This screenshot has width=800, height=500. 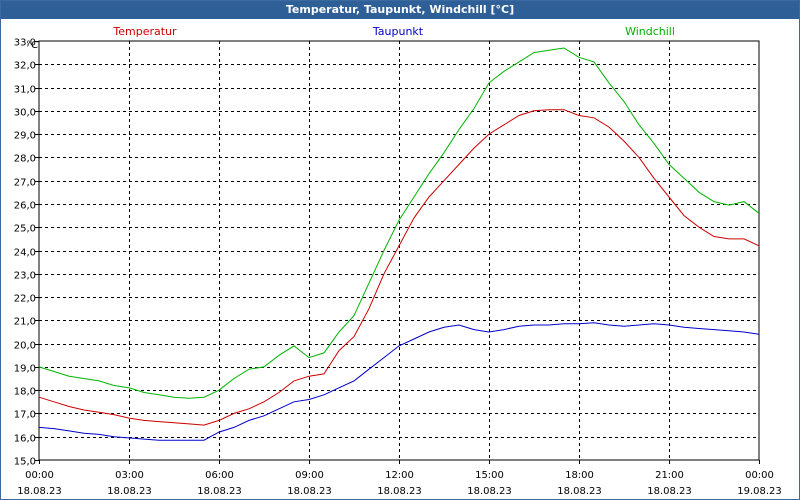 What do you see at coordinates (219, 475) in the screenshot?
I see `x-tick-time-label: 06:00` at bounding box center [219, 475].